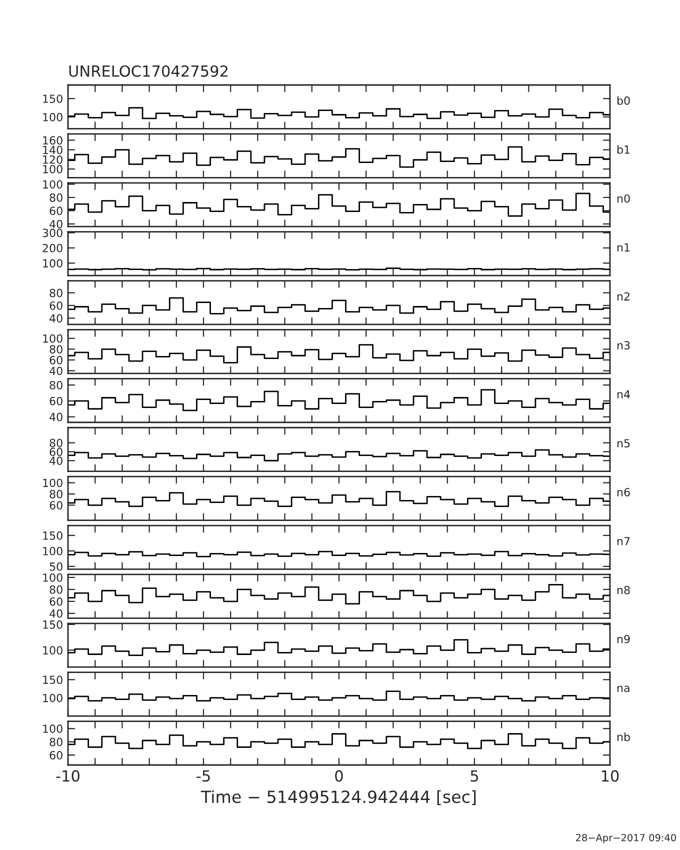  I want to click on series-label: n7, so click(623, 541).